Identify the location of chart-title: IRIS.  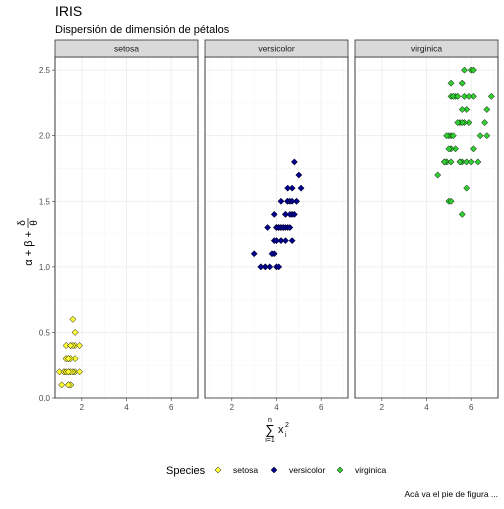
(68, 11).